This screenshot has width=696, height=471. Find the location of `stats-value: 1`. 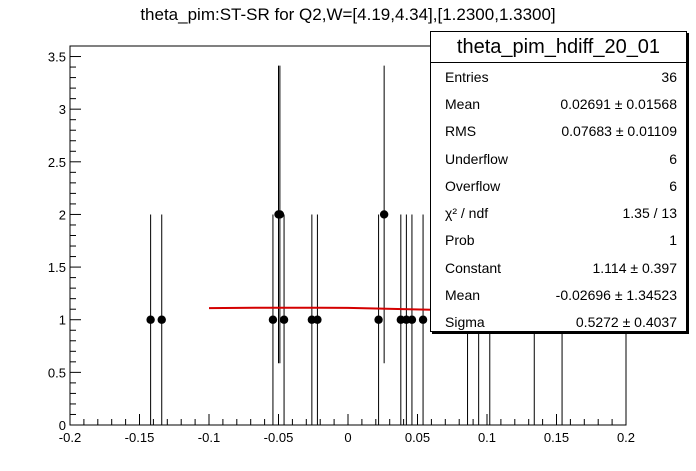

stats-value: 1 is located at coordinates (673, 240).